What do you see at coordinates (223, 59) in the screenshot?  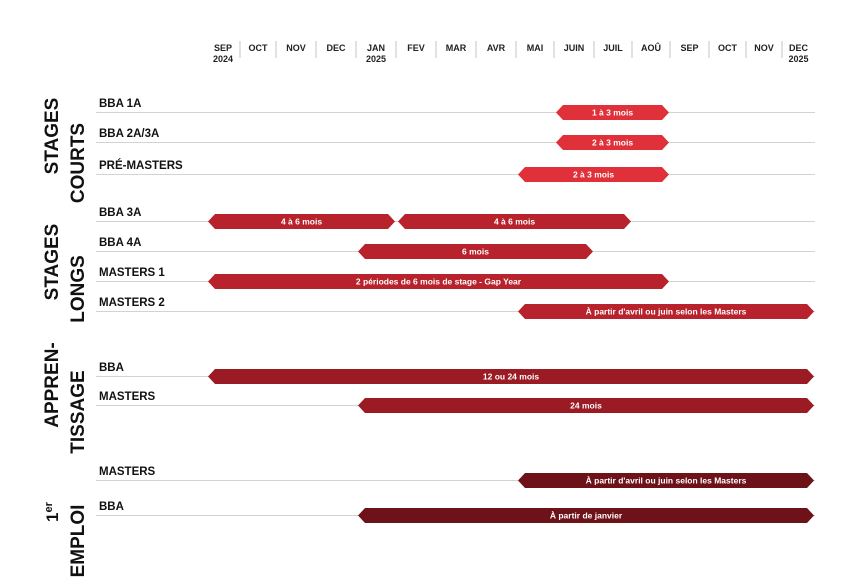 I see `year-label: 2024` at bounding box center [223, 59].